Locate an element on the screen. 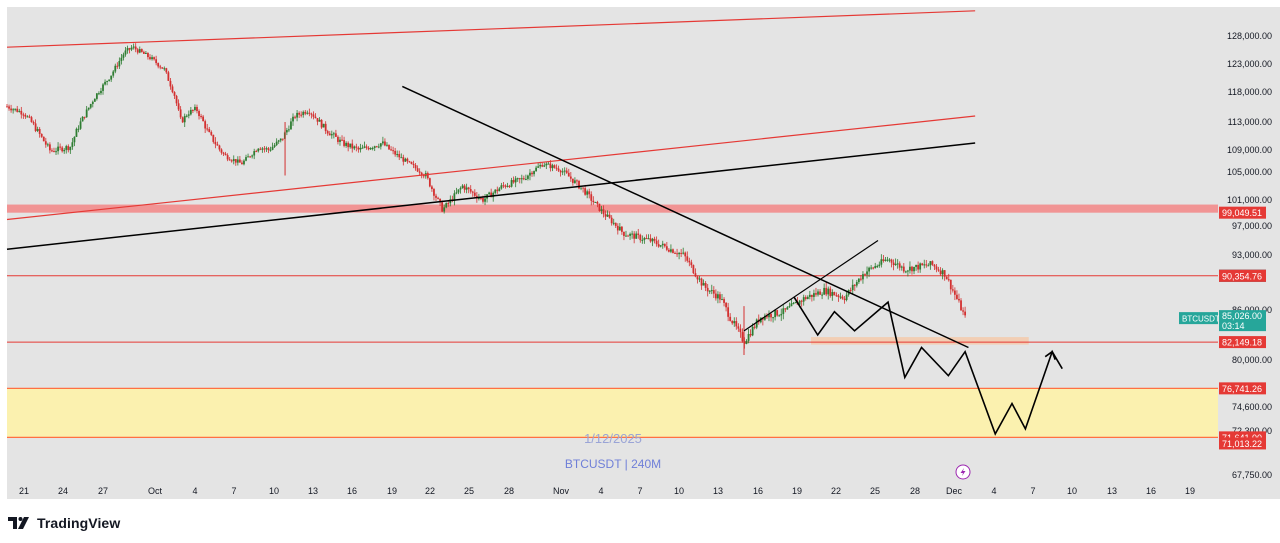 This screenshot has height=543, width=1280. trendline-red-lower is located at coordinates (491, 168).